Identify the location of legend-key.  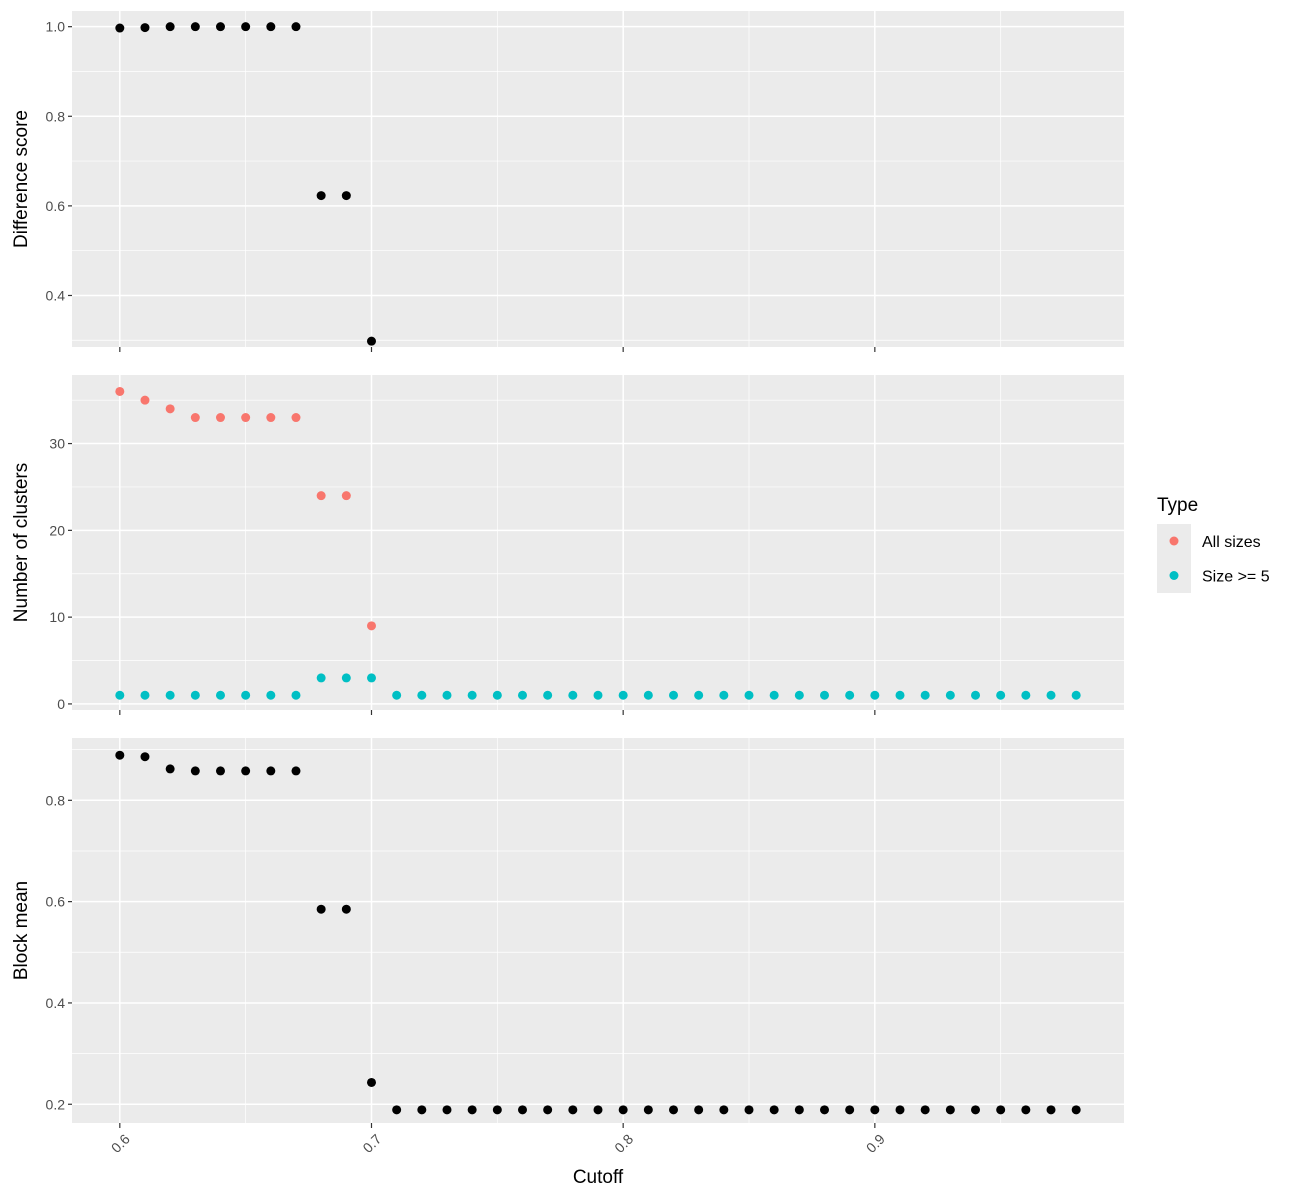
(1174, 575).